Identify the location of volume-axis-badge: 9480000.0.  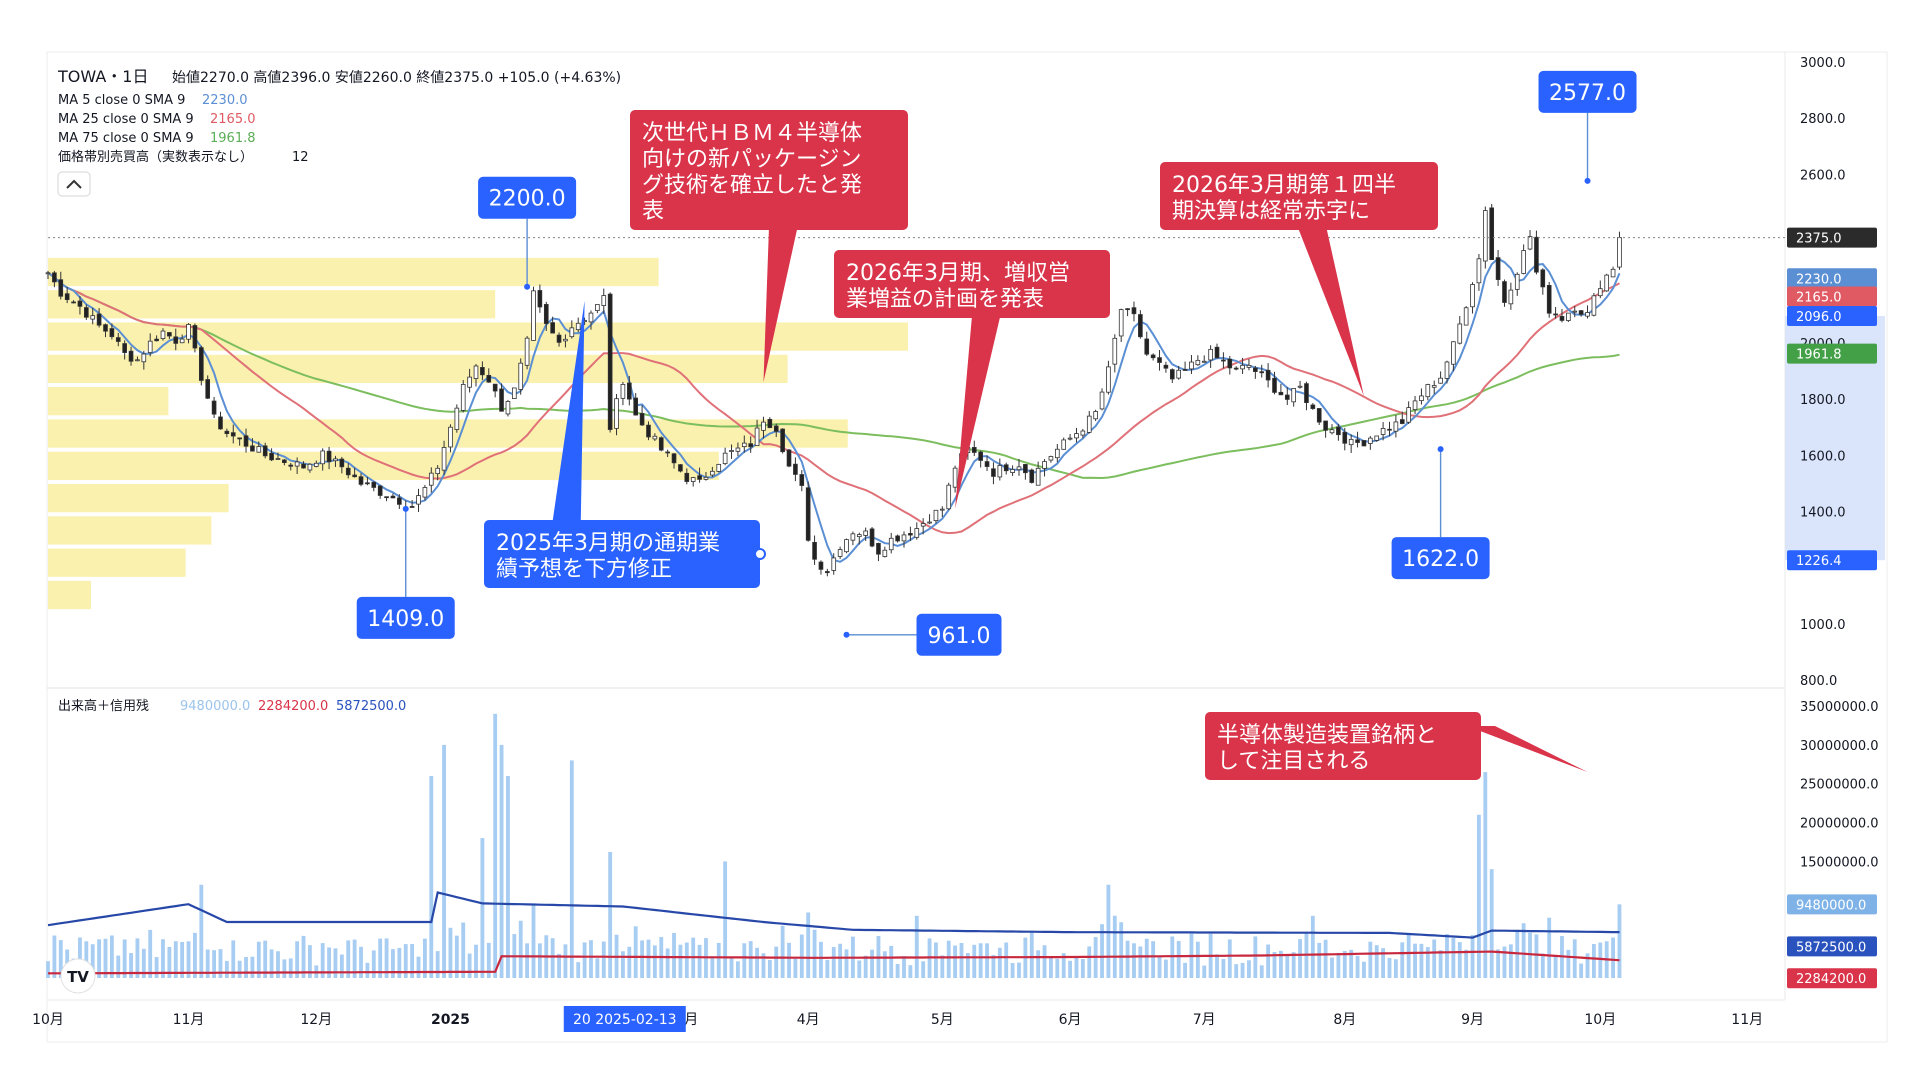
(1832, 904).